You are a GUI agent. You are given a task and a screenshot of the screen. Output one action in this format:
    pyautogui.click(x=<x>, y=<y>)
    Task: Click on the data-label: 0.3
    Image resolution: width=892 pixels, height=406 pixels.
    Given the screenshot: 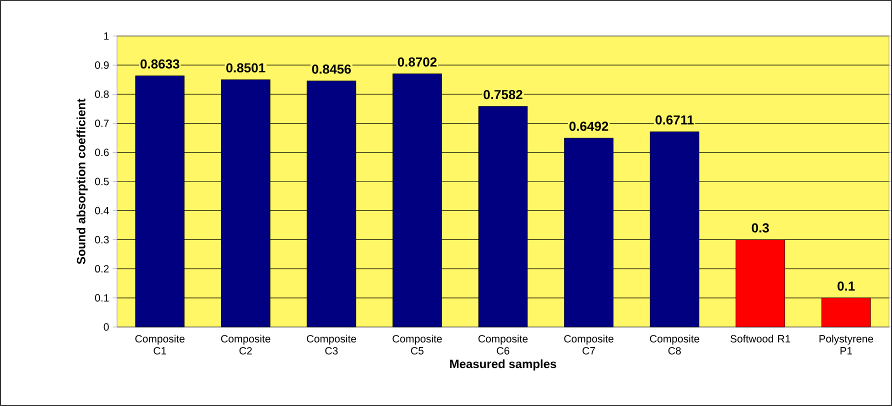 What is the action you would take?
    pyautogui.click(x=760, y=227)
    